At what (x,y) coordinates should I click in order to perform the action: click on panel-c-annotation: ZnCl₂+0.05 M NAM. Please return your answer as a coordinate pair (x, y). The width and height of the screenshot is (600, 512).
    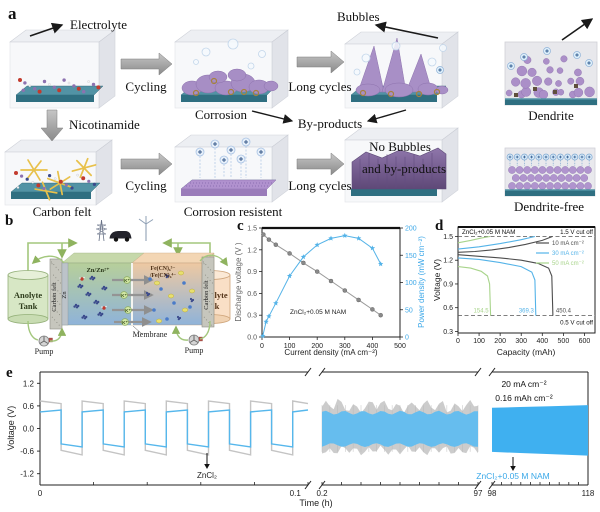
    Looking at the image, I should click on (318, 312).